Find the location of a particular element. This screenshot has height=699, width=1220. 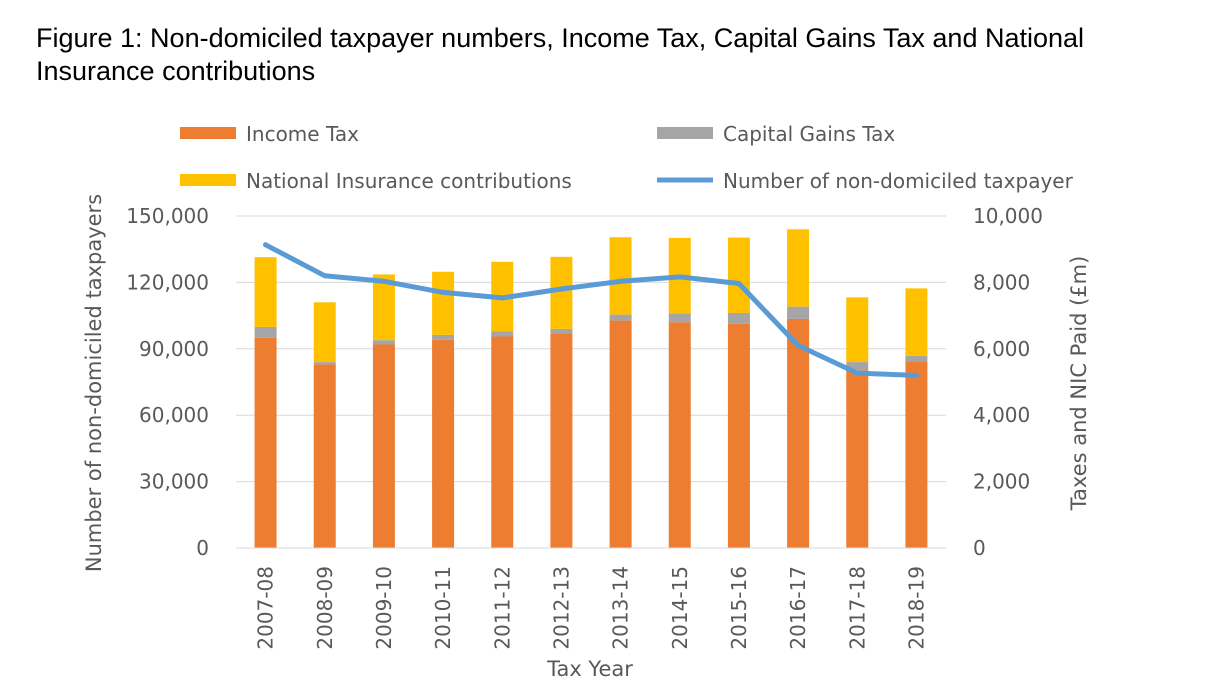

y-axis-left: 0 30,000 60,000 90,000 120,000 150,000 is located at coordinates (167, 382).